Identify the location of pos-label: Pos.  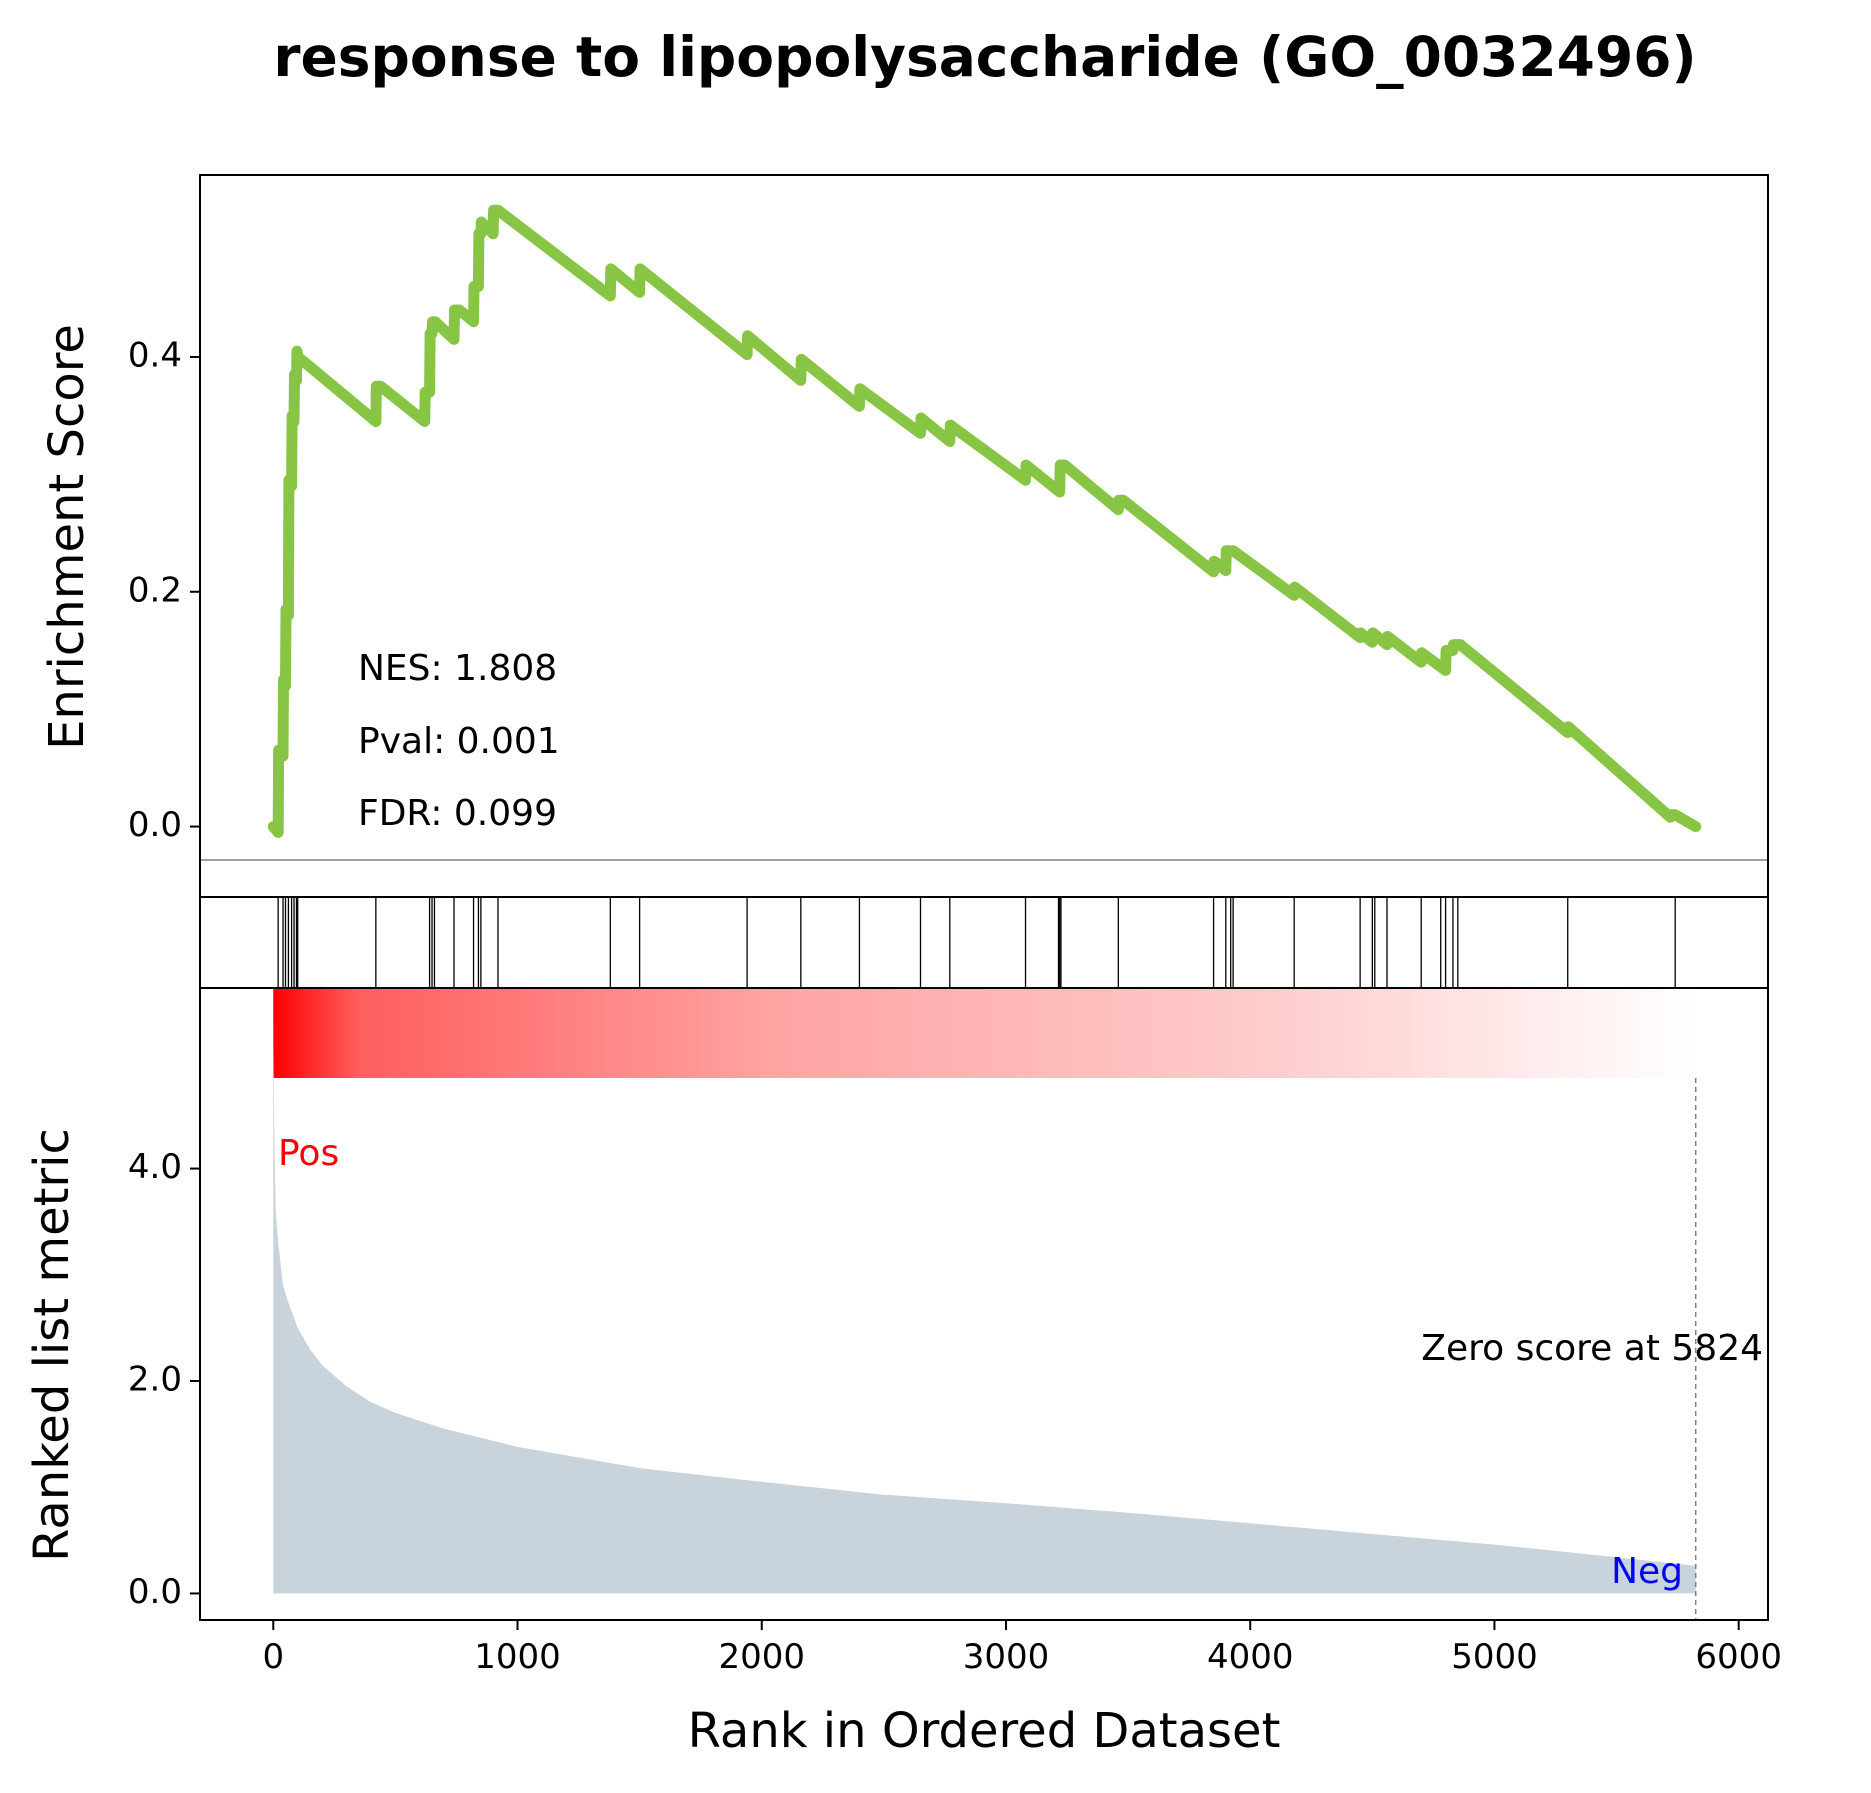
(308, 1153).